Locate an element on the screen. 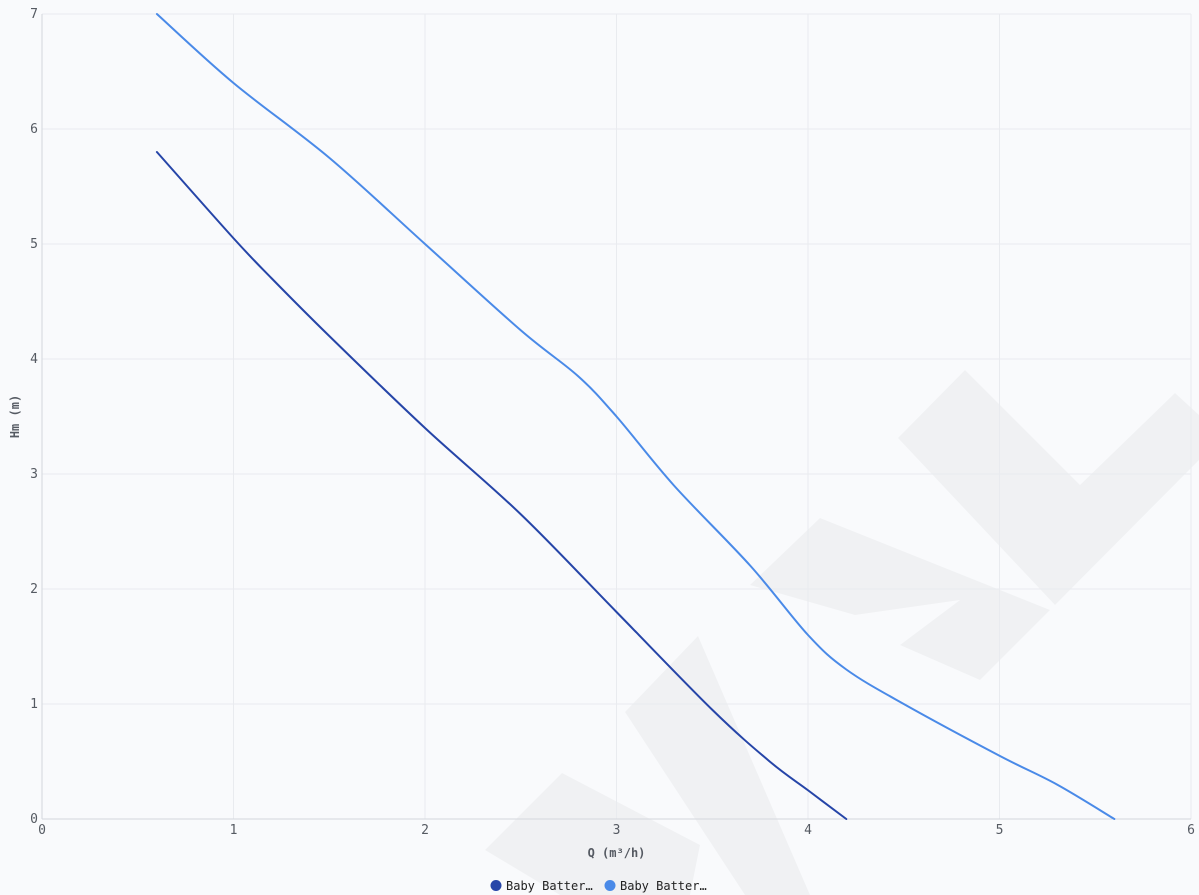 The image size is (1199, 895). x-tick-label: 5 is located at coordinates (1000, 830).